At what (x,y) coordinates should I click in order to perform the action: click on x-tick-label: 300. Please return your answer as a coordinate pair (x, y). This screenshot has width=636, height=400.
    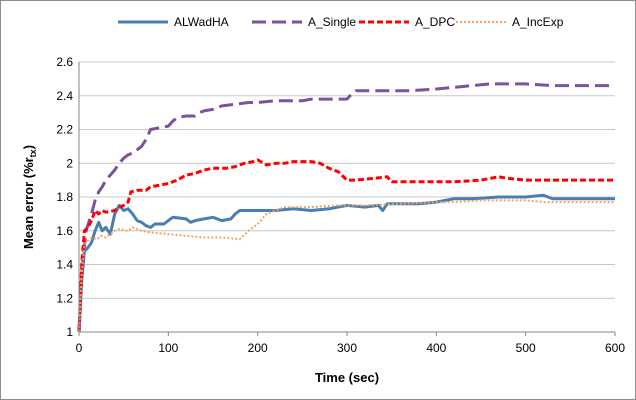
    Looking at the image, I should click on (347, 348).